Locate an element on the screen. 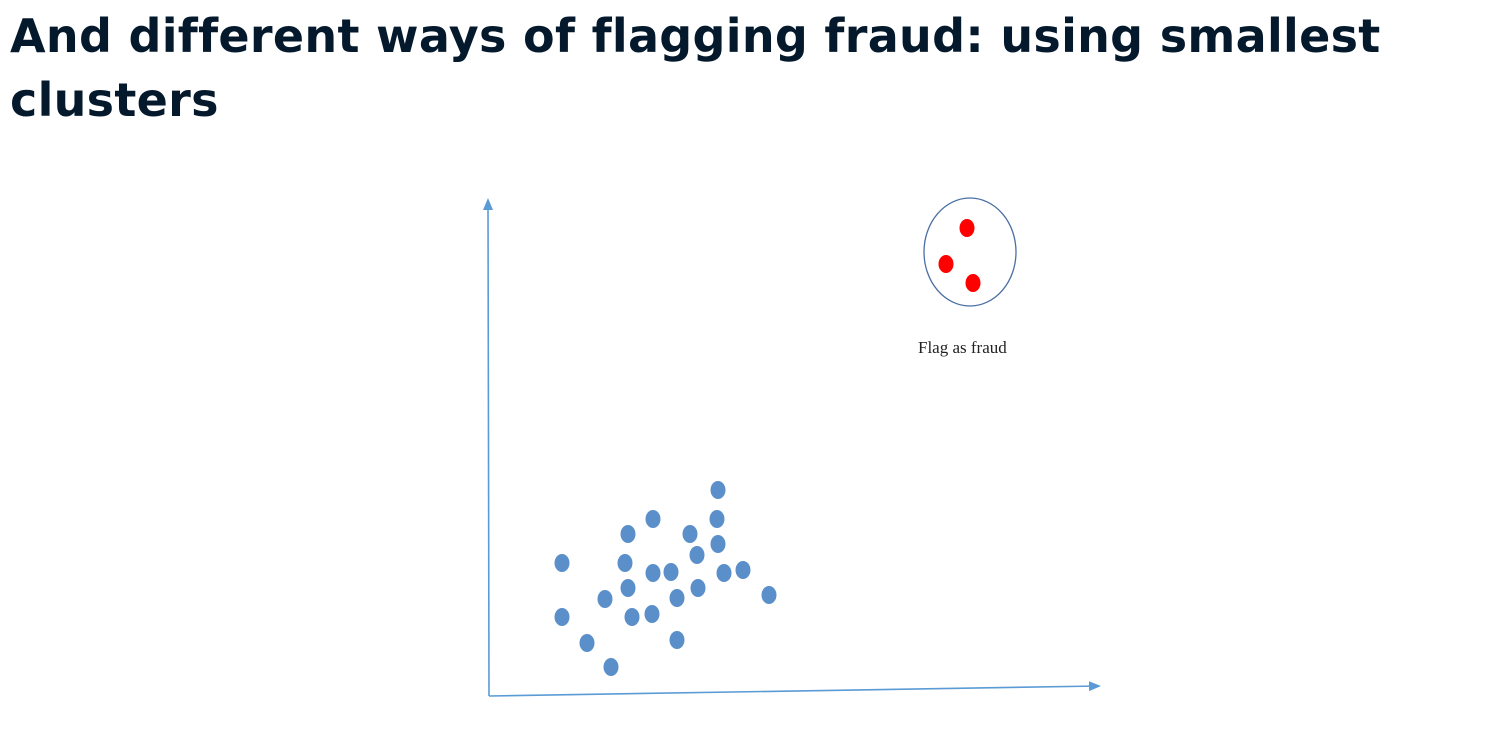 This screenshot has width=1507, height=733. fraud-cluster is located at coordinates (970, 252).